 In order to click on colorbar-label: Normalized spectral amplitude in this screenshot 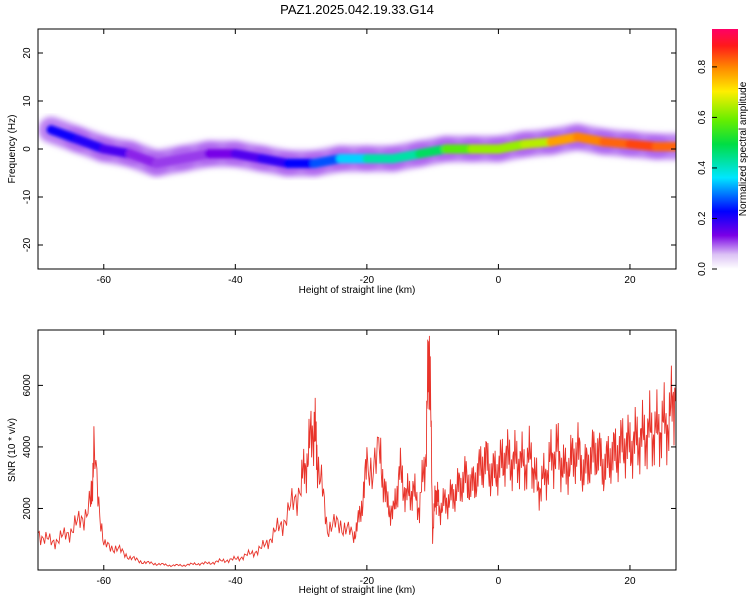, I will do `click(743, 148)`.